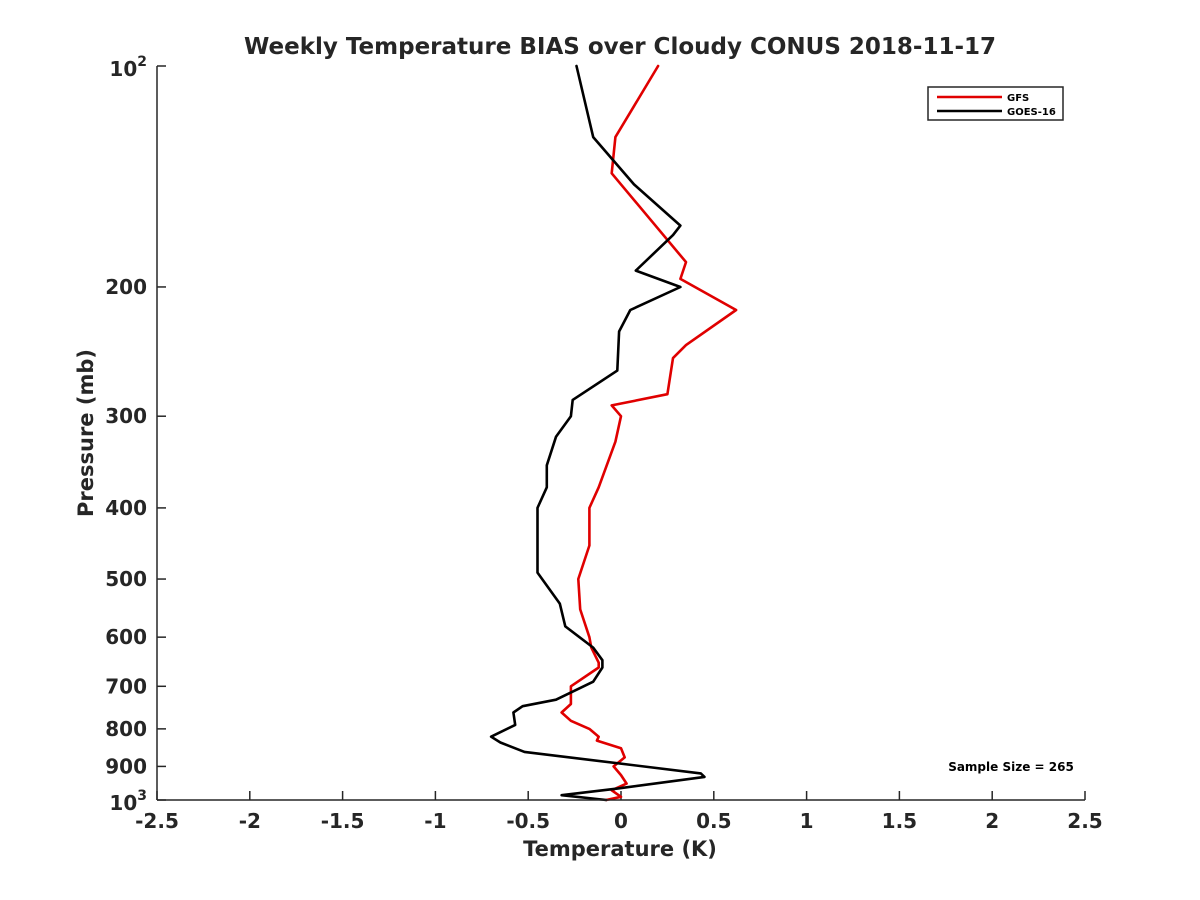 The image size is (1200, 900). What do you see at coordinates (126, 686) in the screenshot?
I see `y-tick-label: 700` at bounding box center [126, 686].